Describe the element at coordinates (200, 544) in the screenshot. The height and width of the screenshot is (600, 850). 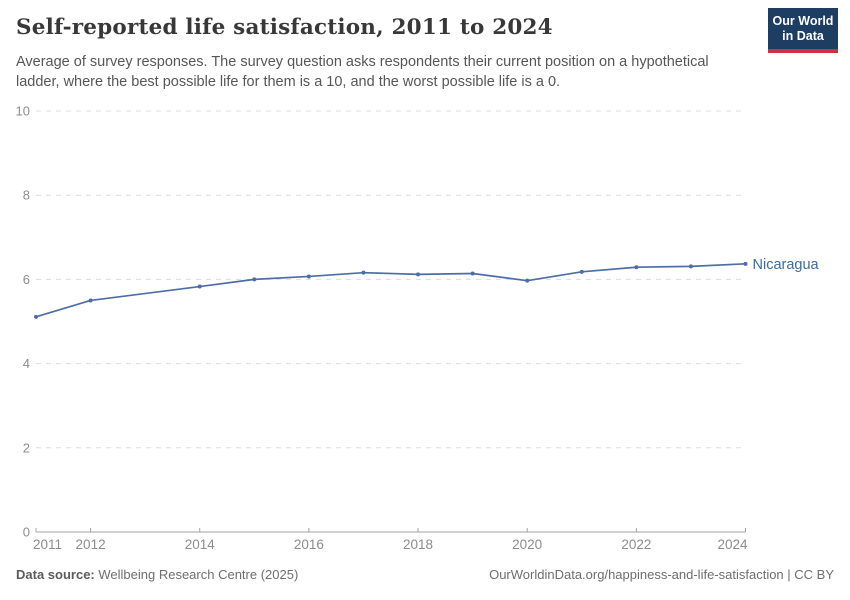
I see `x-axis-tick-label: 2014` at that location.